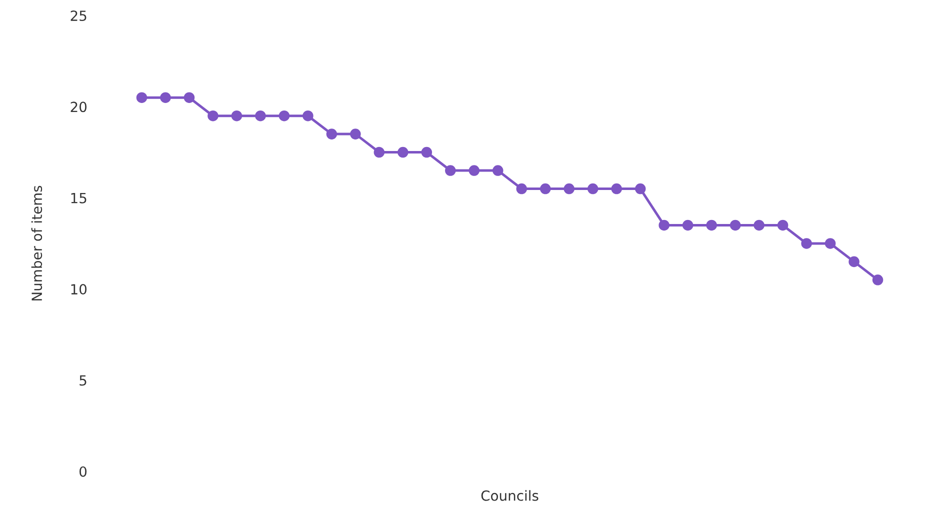 The image size is (944, 518). I want to click on y-tick-label: 0, so click(83, 471).